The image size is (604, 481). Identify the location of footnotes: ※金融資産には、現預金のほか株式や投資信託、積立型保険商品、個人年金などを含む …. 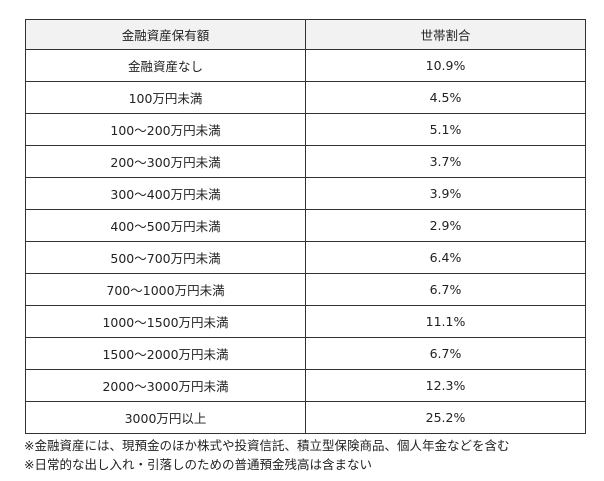
(266, 455).